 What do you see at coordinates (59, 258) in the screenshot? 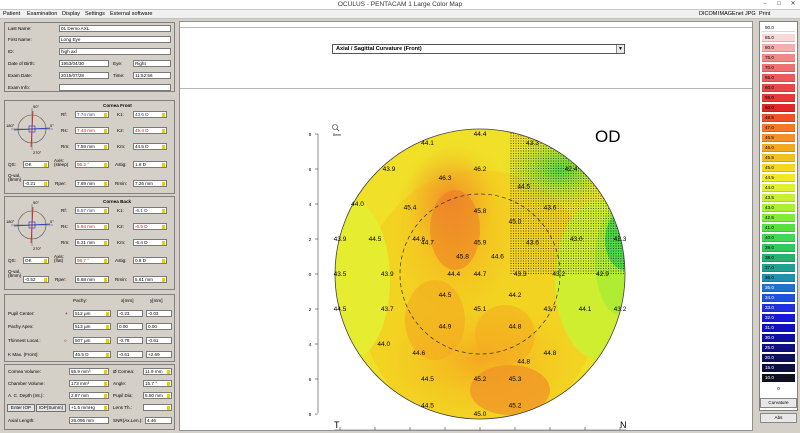
I see `axis-label-back: Axis: (flat)` at bounding box center [59, 258].